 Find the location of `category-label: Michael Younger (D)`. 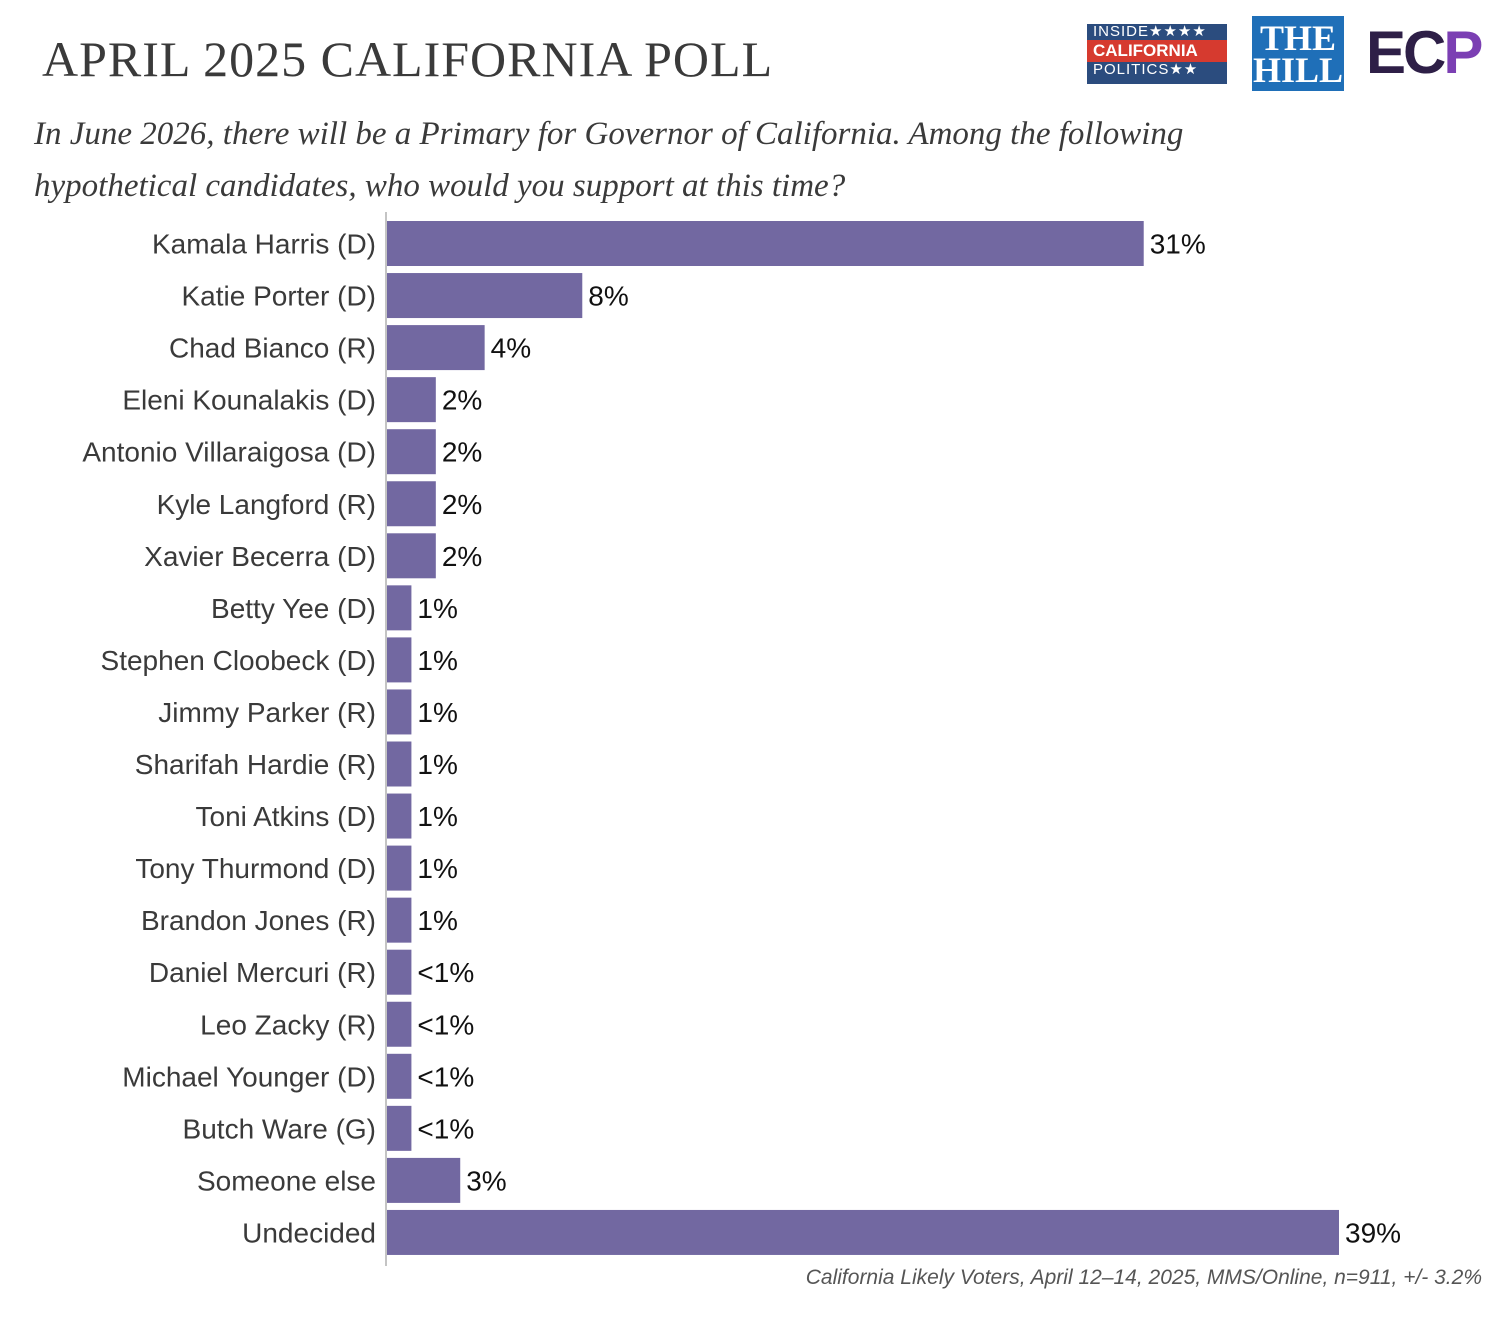

category-label: Michael Younger (D) is located at coordinates (249, 1076).